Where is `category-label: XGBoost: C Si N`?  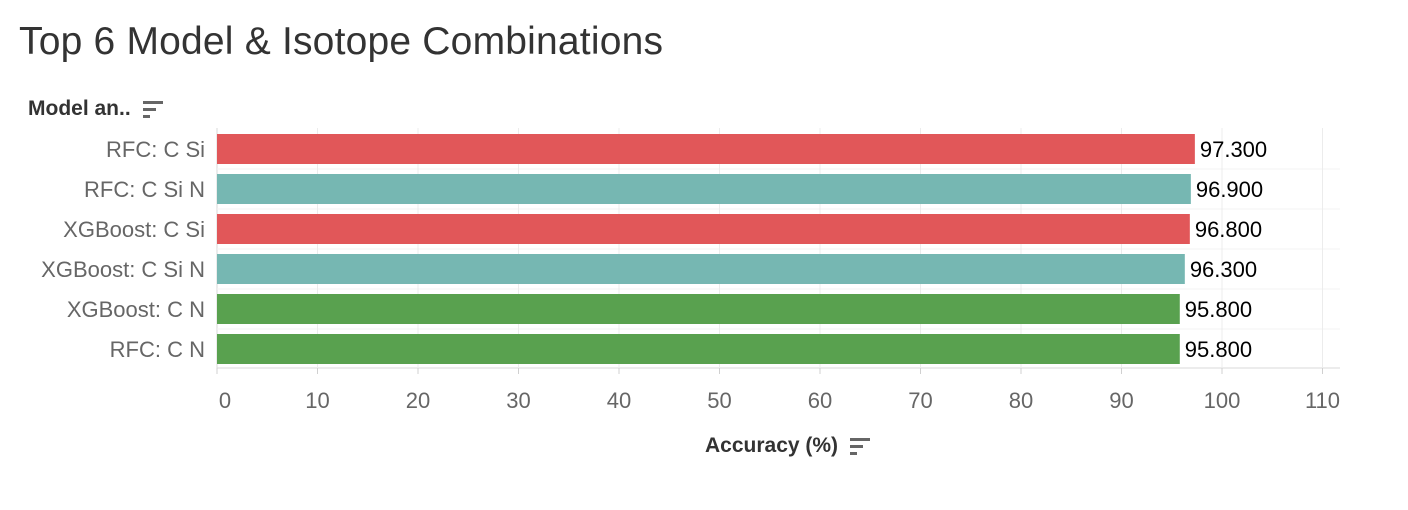 category-label: XGBoost: C Si N is located at coordinates (123, 269).